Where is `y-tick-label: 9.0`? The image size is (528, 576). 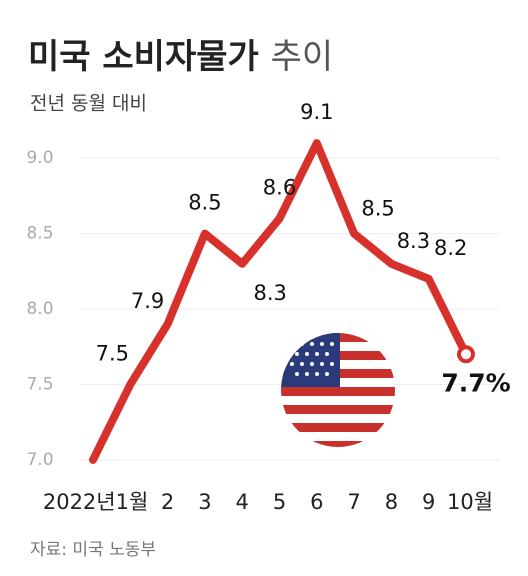 y-tick-label: 9.0 is located at coordinates (39, 158).